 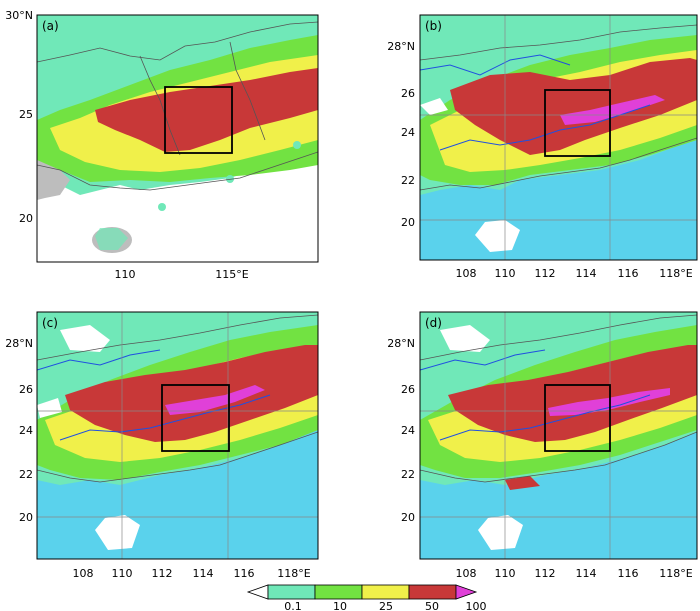 What do you see at coordinates (231, 274) in the screenshot?
I see `panel-a-xtick: 115°E` at bounding box center [231, 274].